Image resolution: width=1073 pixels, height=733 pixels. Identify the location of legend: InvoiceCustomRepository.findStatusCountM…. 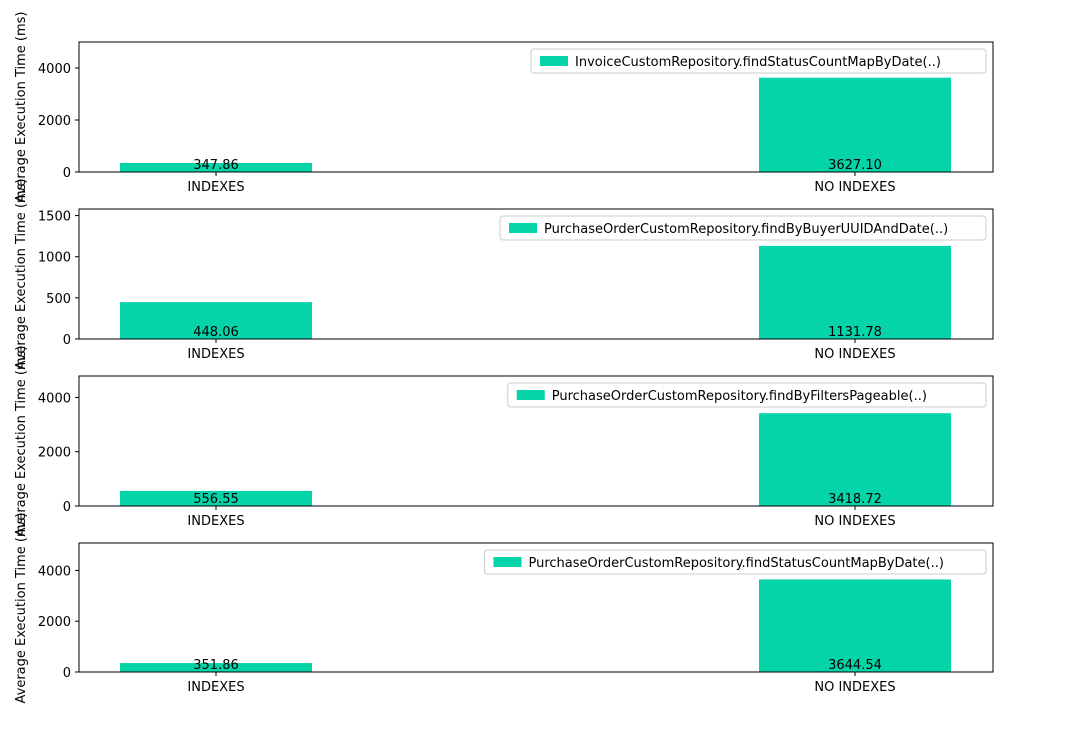
(758, 61).